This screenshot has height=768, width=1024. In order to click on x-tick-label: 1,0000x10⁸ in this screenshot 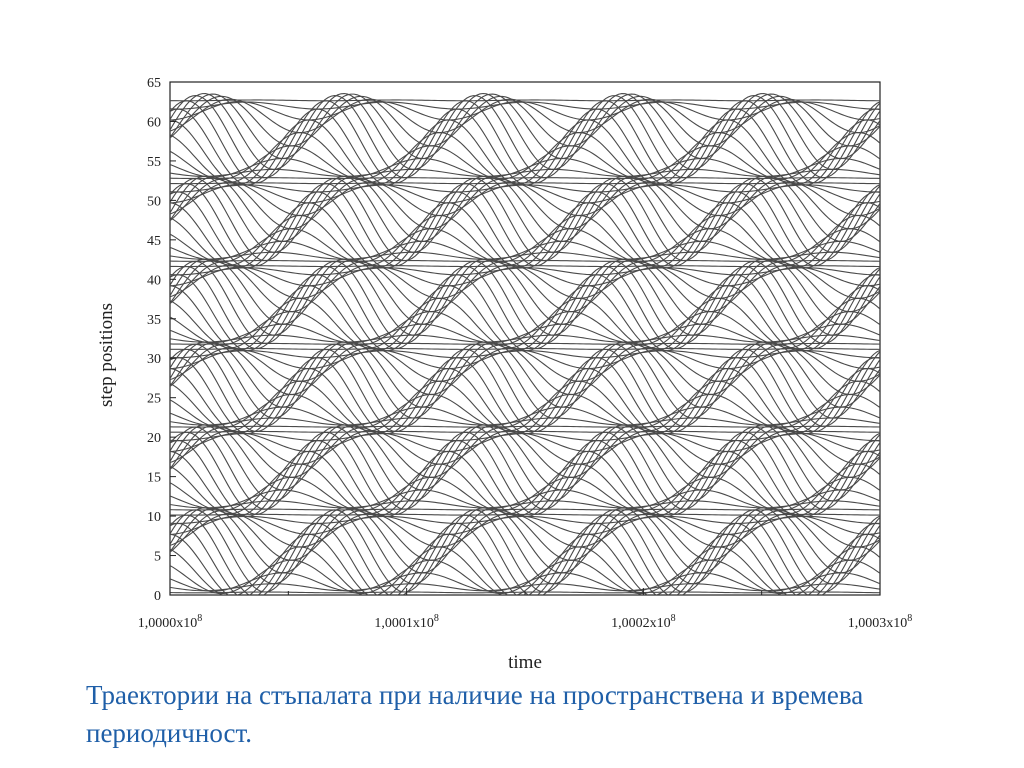, I will do `click(170, 622)`.